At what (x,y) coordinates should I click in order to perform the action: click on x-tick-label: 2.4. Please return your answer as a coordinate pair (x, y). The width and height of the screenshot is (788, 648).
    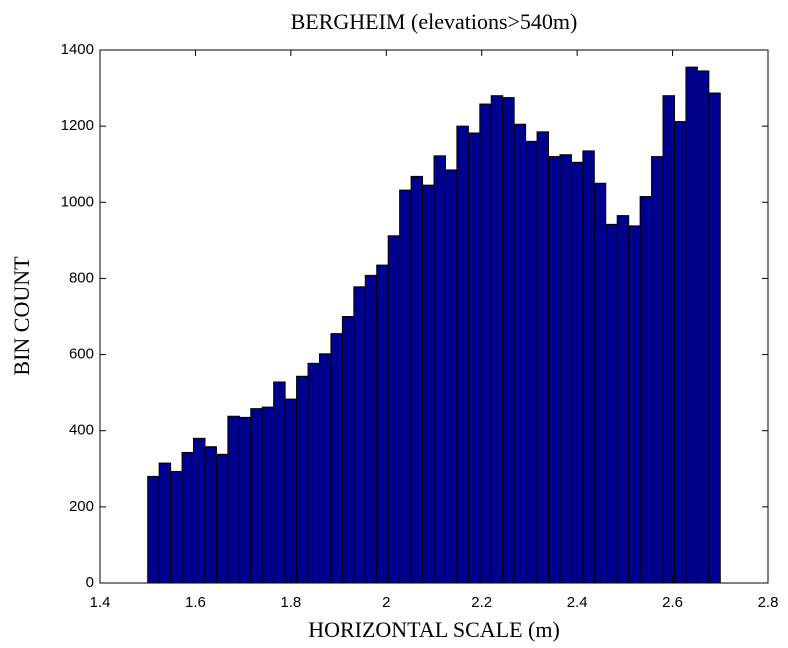
    Looking at the image, I should click on (577, 602).